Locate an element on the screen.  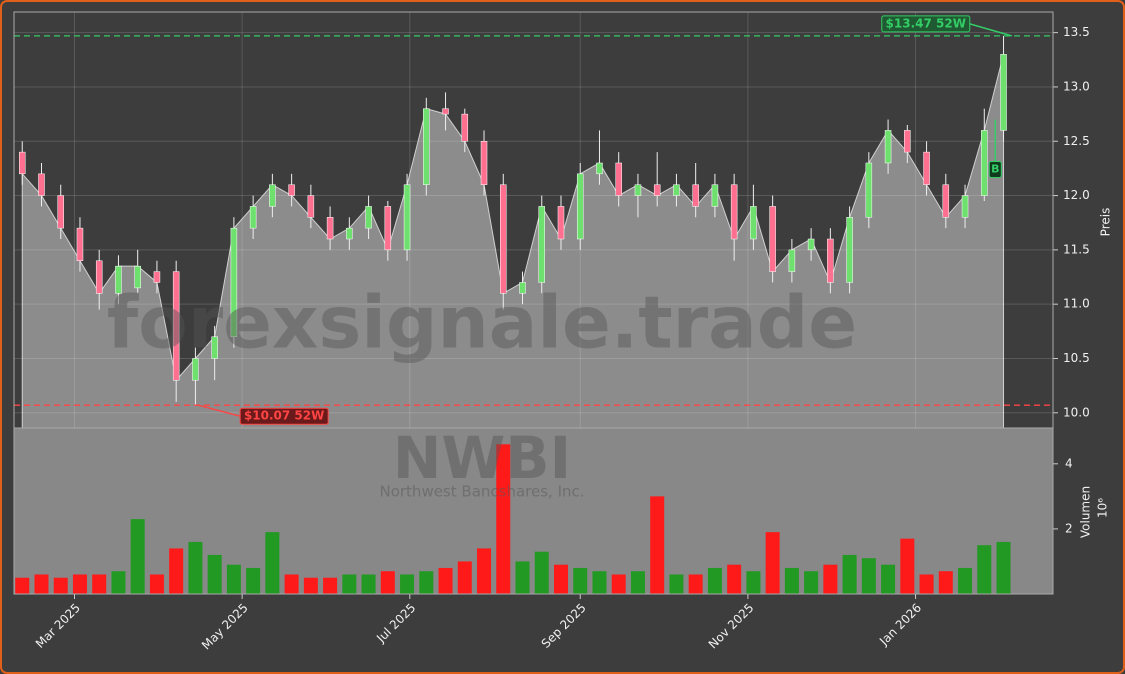
ticker-watermark: NWBI is located at coordinates (482, 458).